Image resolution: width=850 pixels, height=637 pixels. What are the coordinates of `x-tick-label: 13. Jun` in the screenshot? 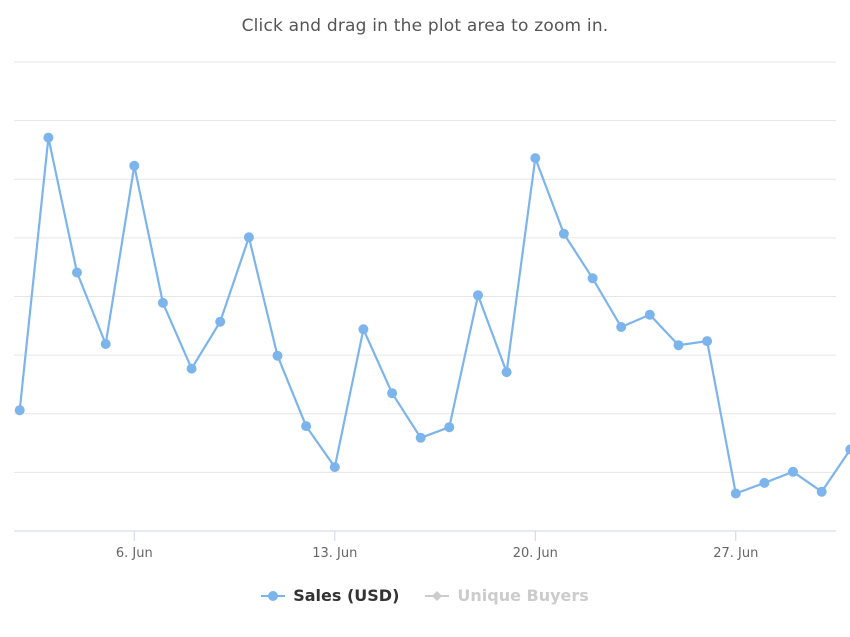 It's located at (334, 553).